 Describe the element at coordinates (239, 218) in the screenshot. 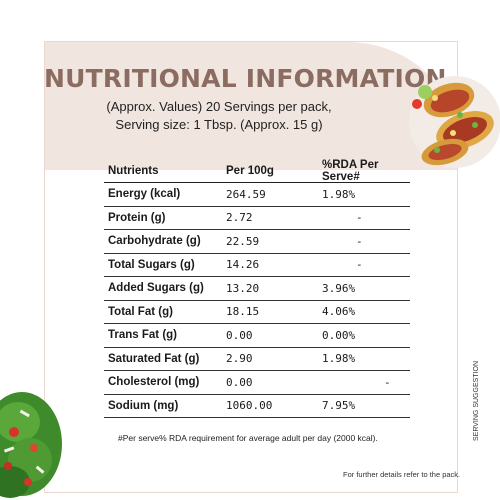

I see `per-100g-value: 2.72` at that location.